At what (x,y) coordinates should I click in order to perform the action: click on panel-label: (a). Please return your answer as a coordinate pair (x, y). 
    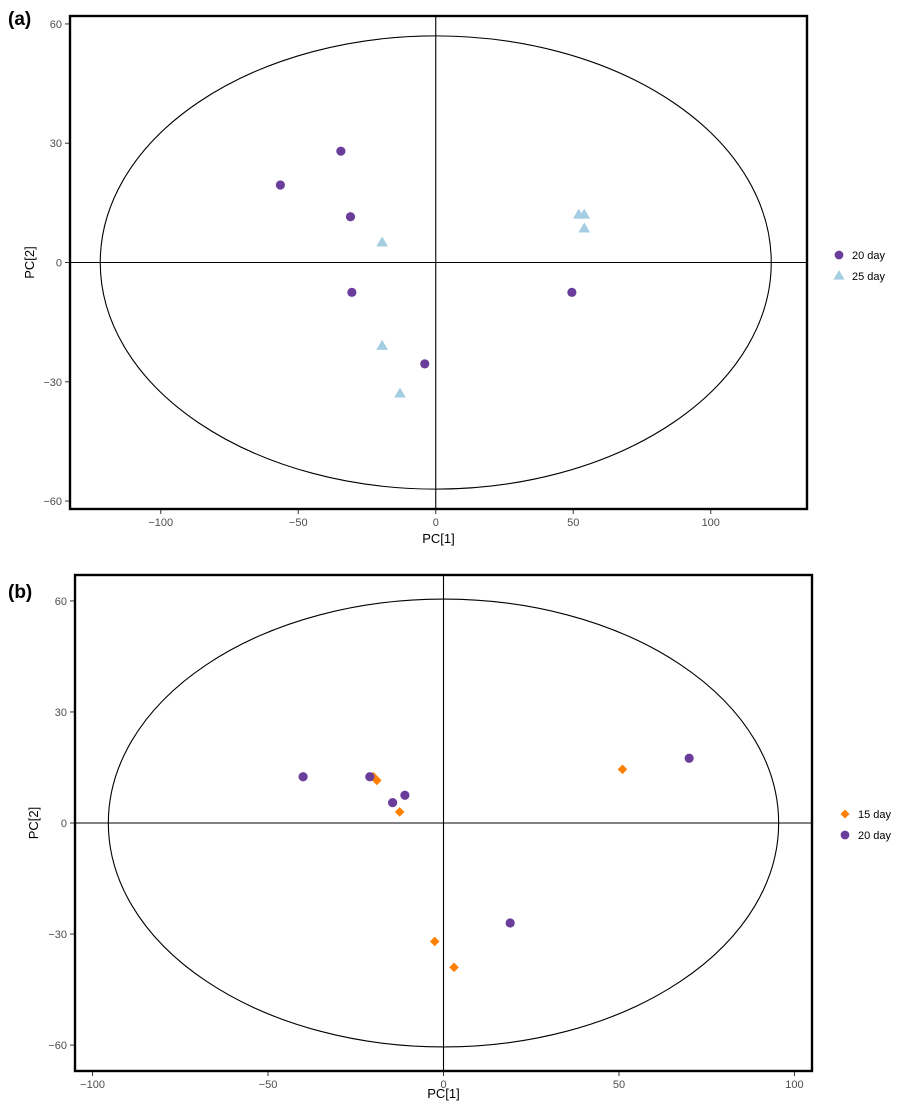
    Looking at the image, I should click on (19, 19).